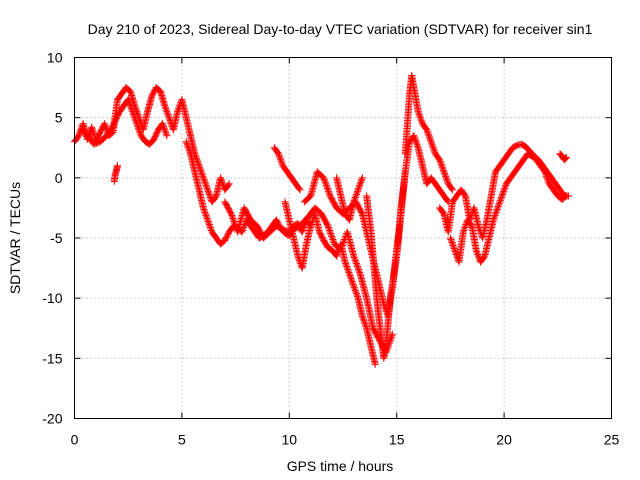 This screenshot has height=480, width=640. I want to click on x-tick-label: 15, so click(397, 440).